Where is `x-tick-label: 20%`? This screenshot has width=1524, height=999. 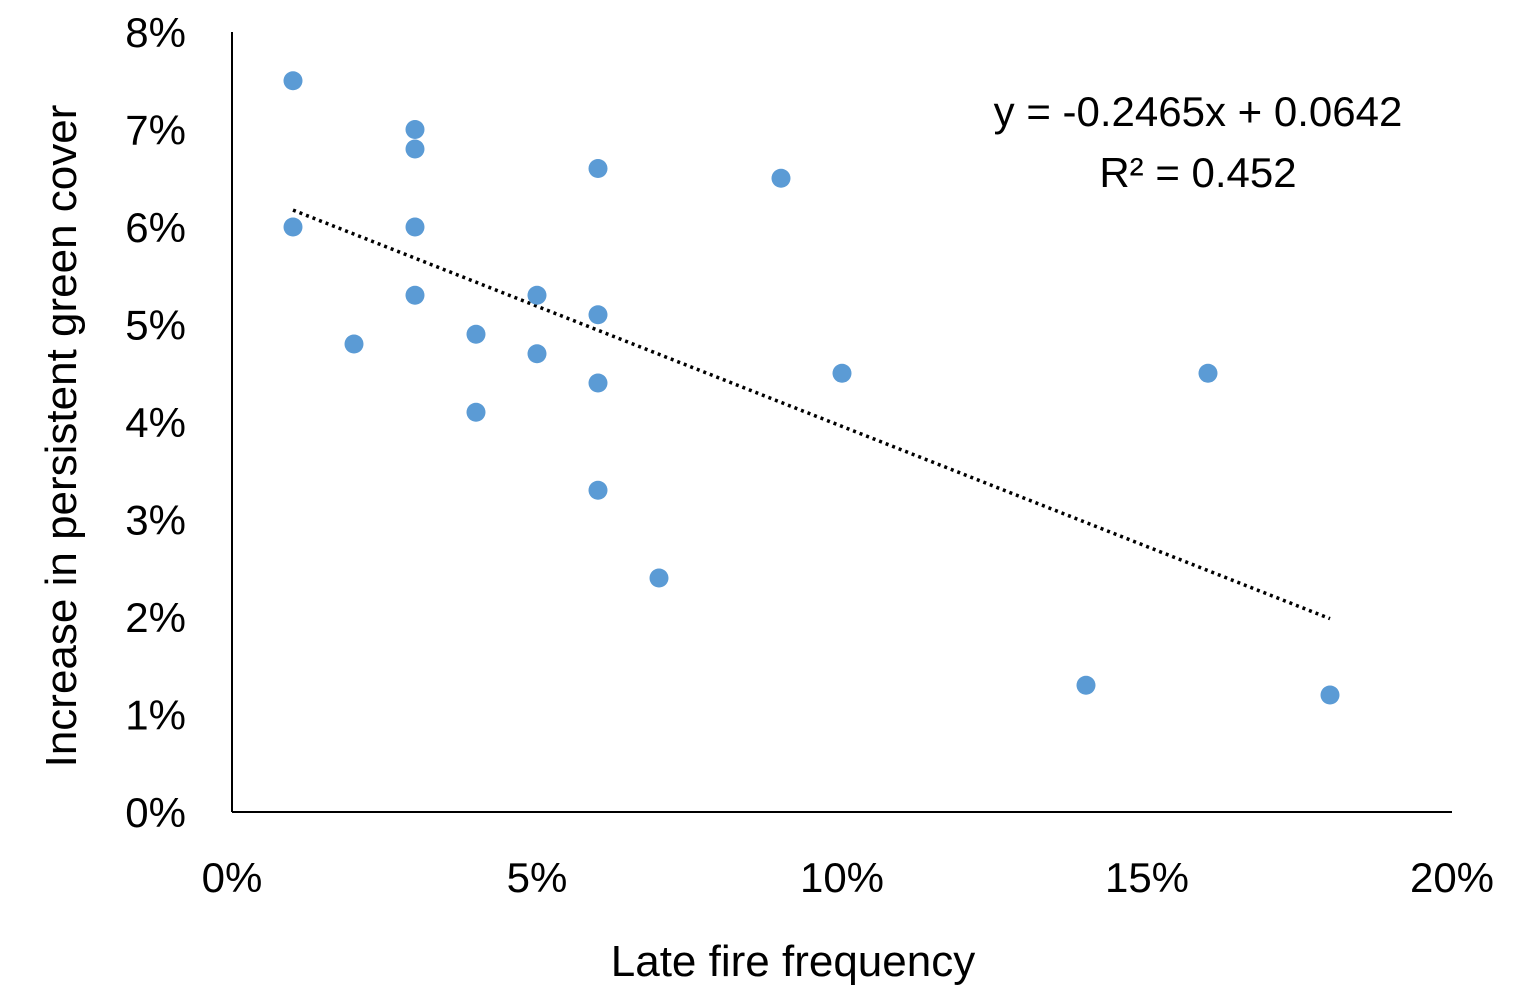
x-tick-label: 20% is located at coordinates (1452, 877).